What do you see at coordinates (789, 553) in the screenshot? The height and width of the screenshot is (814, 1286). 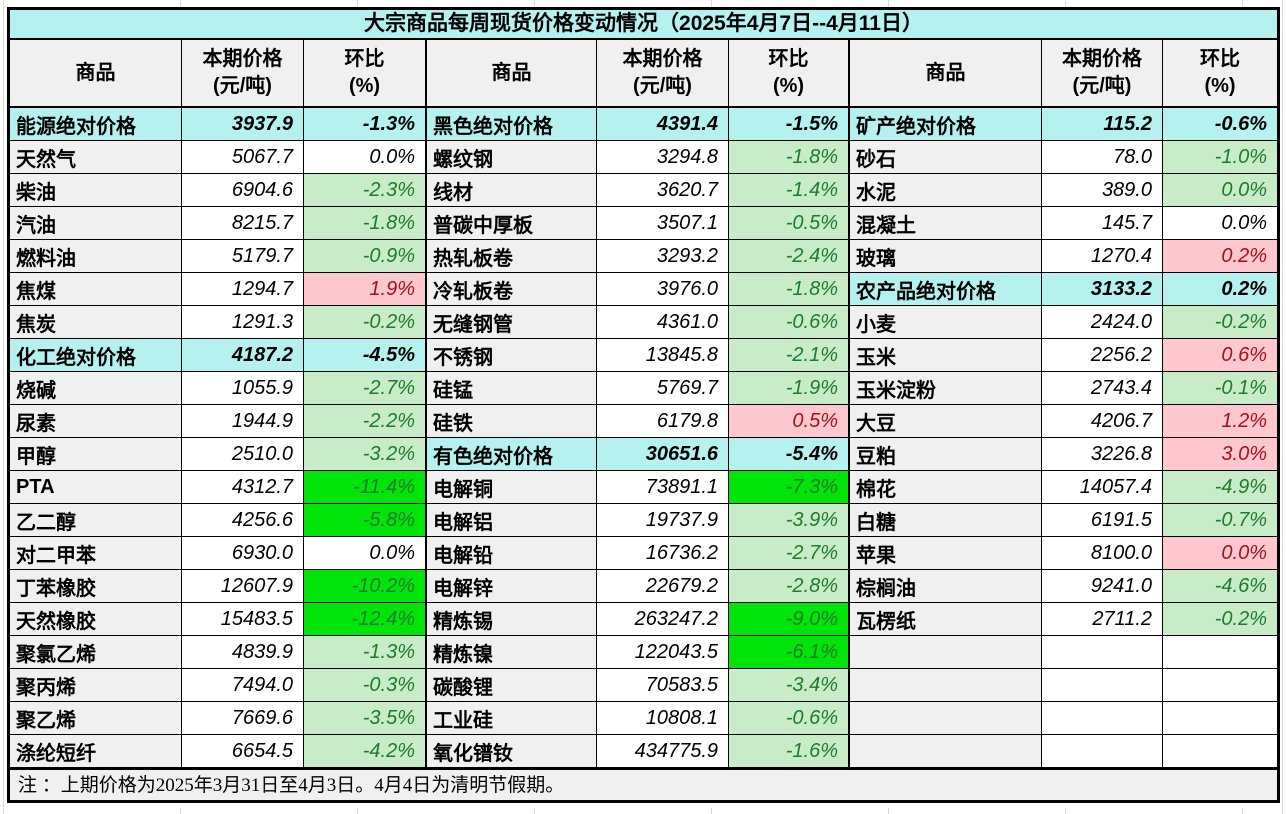 I see `pct-cell: -2.7%` at bounding box center [789, 553].